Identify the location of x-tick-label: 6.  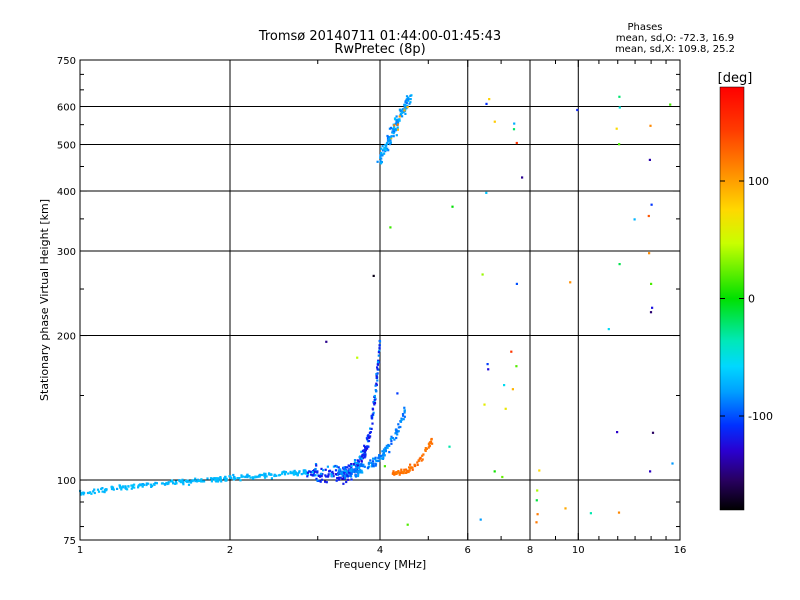
(468, 550).